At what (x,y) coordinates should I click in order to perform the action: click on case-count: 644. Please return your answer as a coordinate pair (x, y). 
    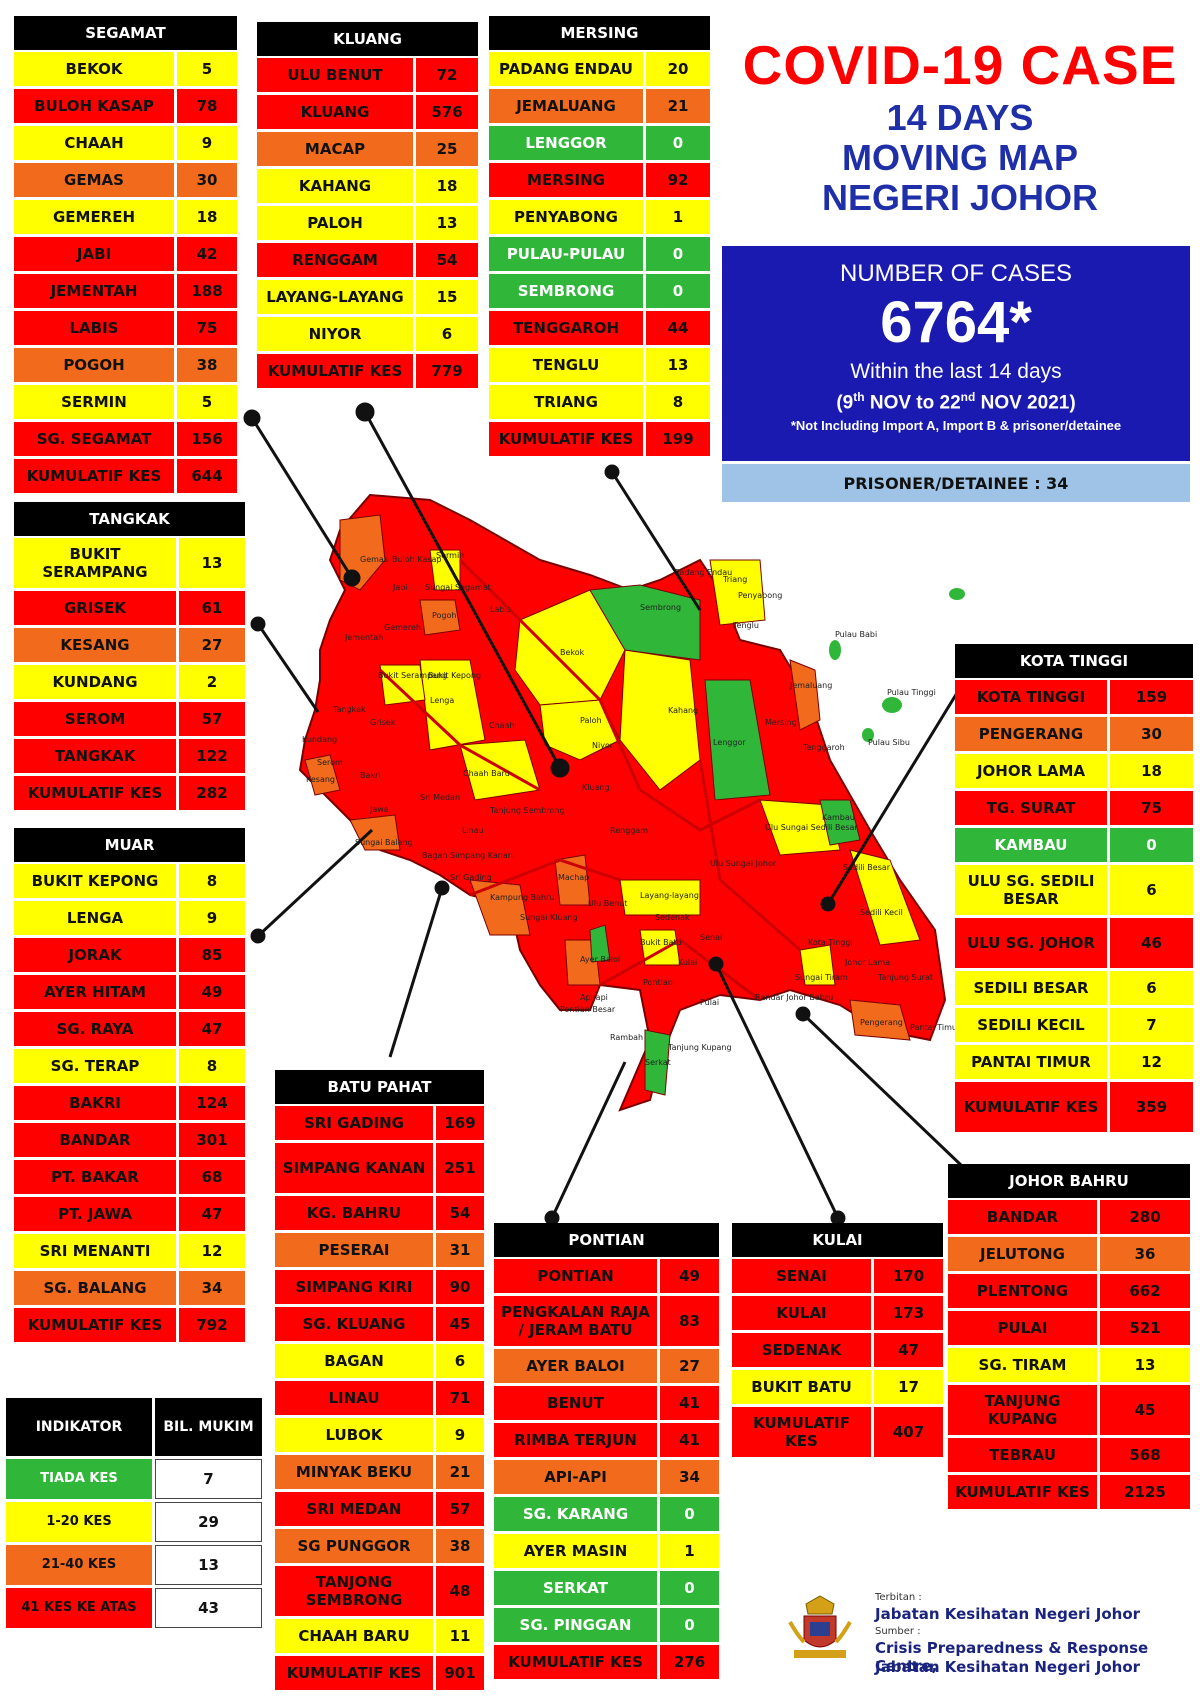
    Looking at the image, I should click on (207, 476).